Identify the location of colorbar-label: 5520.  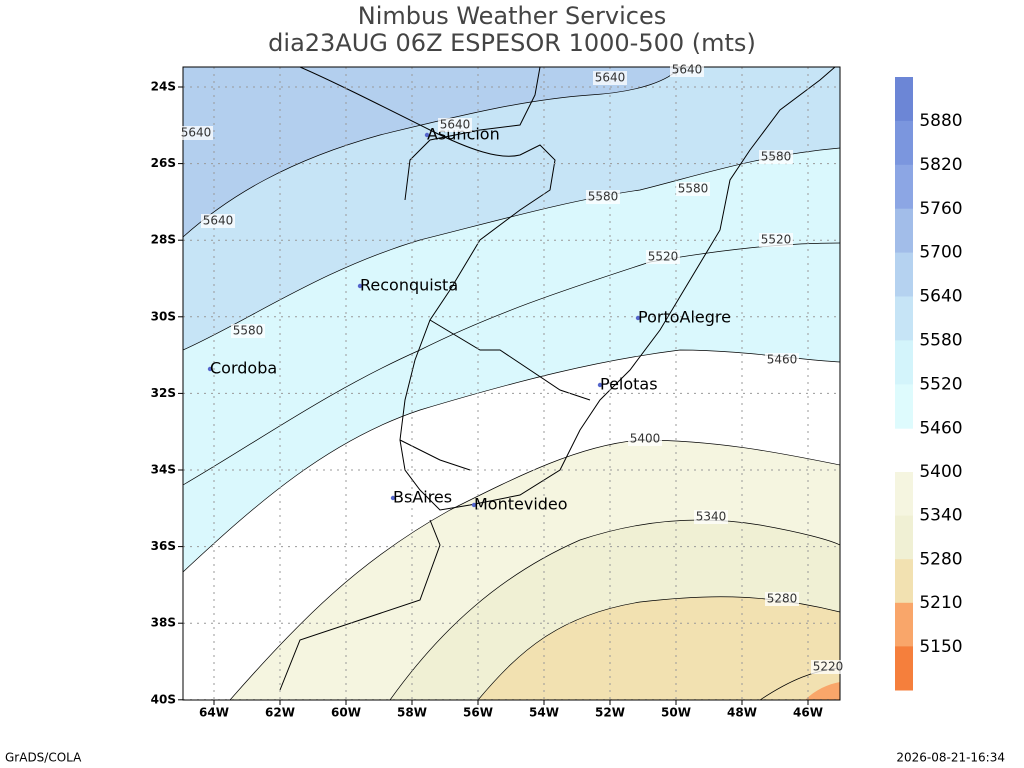
(940, 384).